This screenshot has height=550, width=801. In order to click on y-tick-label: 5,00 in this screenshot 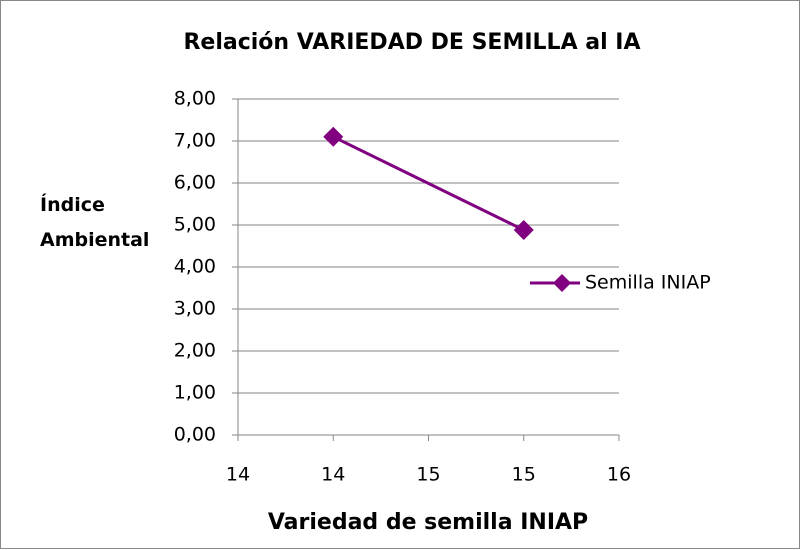, I will do `click(195, 225)`.